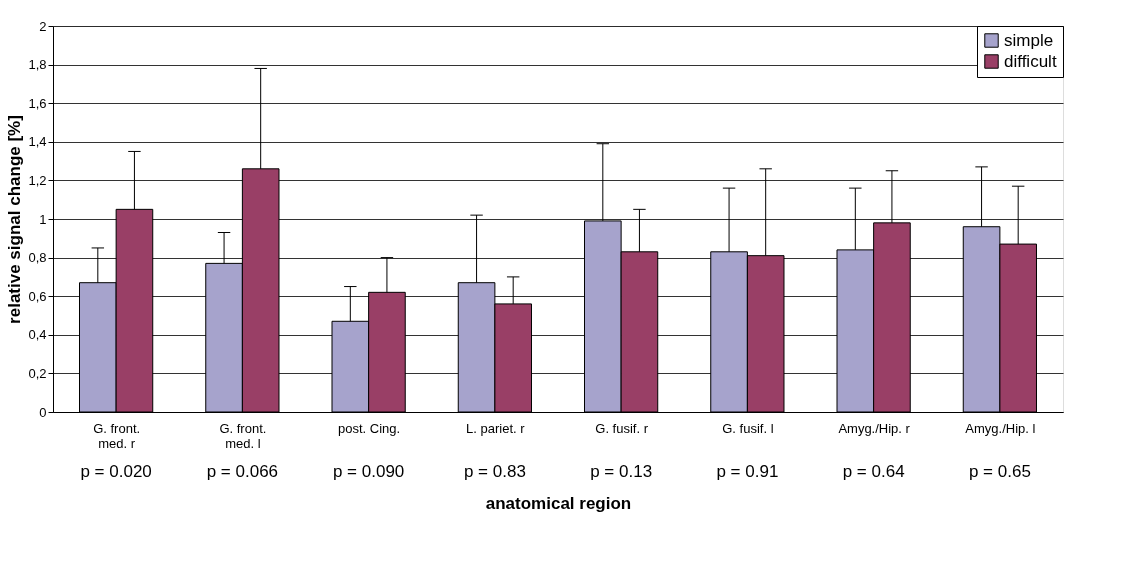  What do you see at coordinates (243, 435) in the screenshot?
I see `x-tick-label: G. front. med. l` at bounding box center [243, 435].